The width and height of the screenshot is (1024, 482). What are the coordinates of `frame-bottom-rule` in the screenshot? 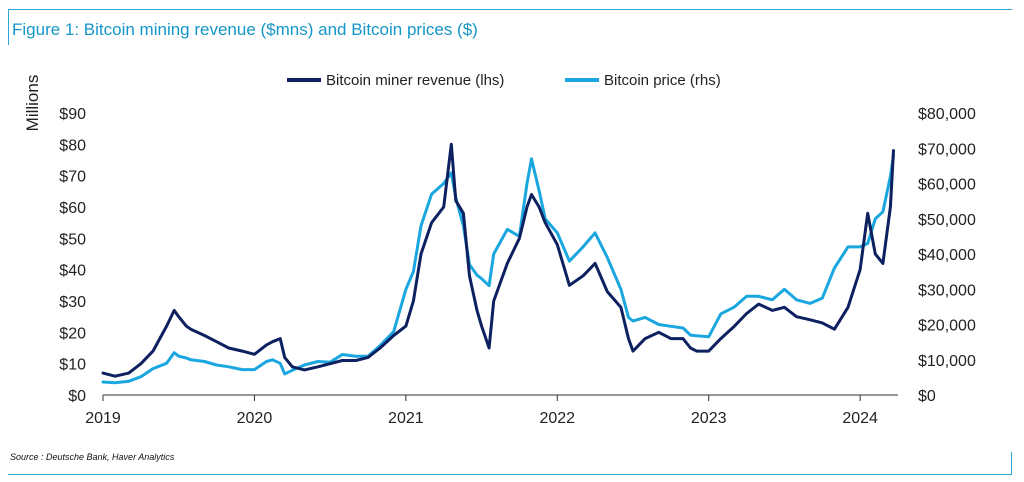 It's located at (510, 474).